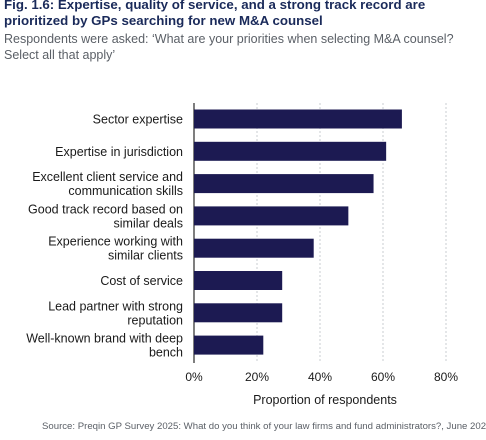 This screenshot has height=440, width=486. What do you see at coordinates (104, 346) in the screenshot?
I see `category-label: Well-known brand with deep bench` at bounding box center [104, 346].